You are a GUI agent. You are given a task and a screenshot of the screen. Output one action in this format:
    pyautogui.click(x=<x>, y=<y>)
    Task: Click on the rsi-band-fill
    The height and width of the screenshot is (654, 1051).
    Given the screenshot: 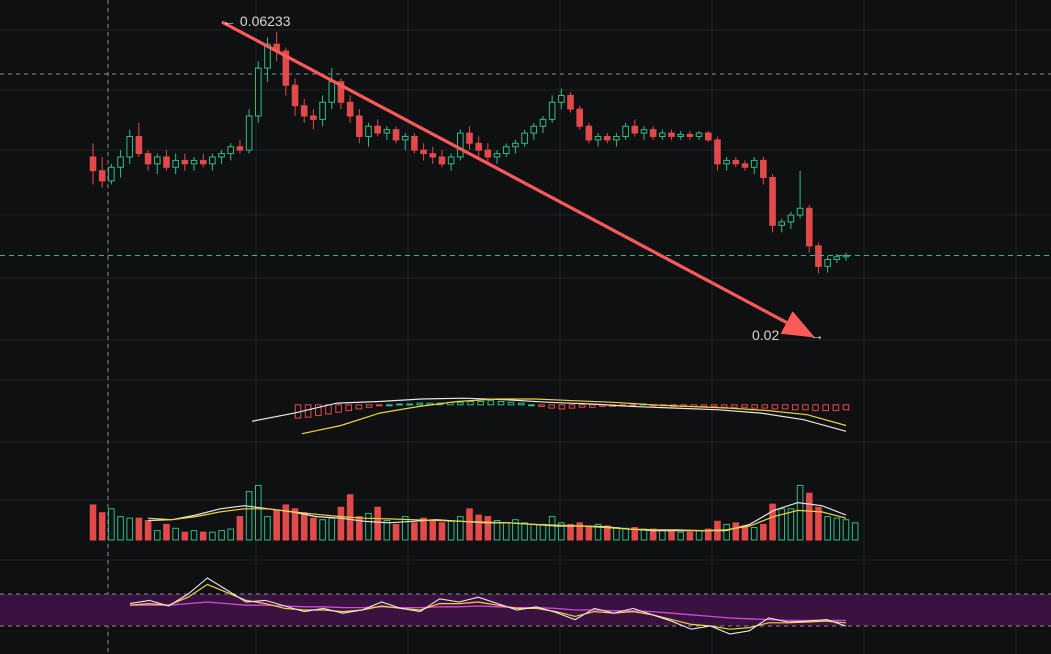 What is the action you would take?
    pyautogui.click(x=525, y=610)
    